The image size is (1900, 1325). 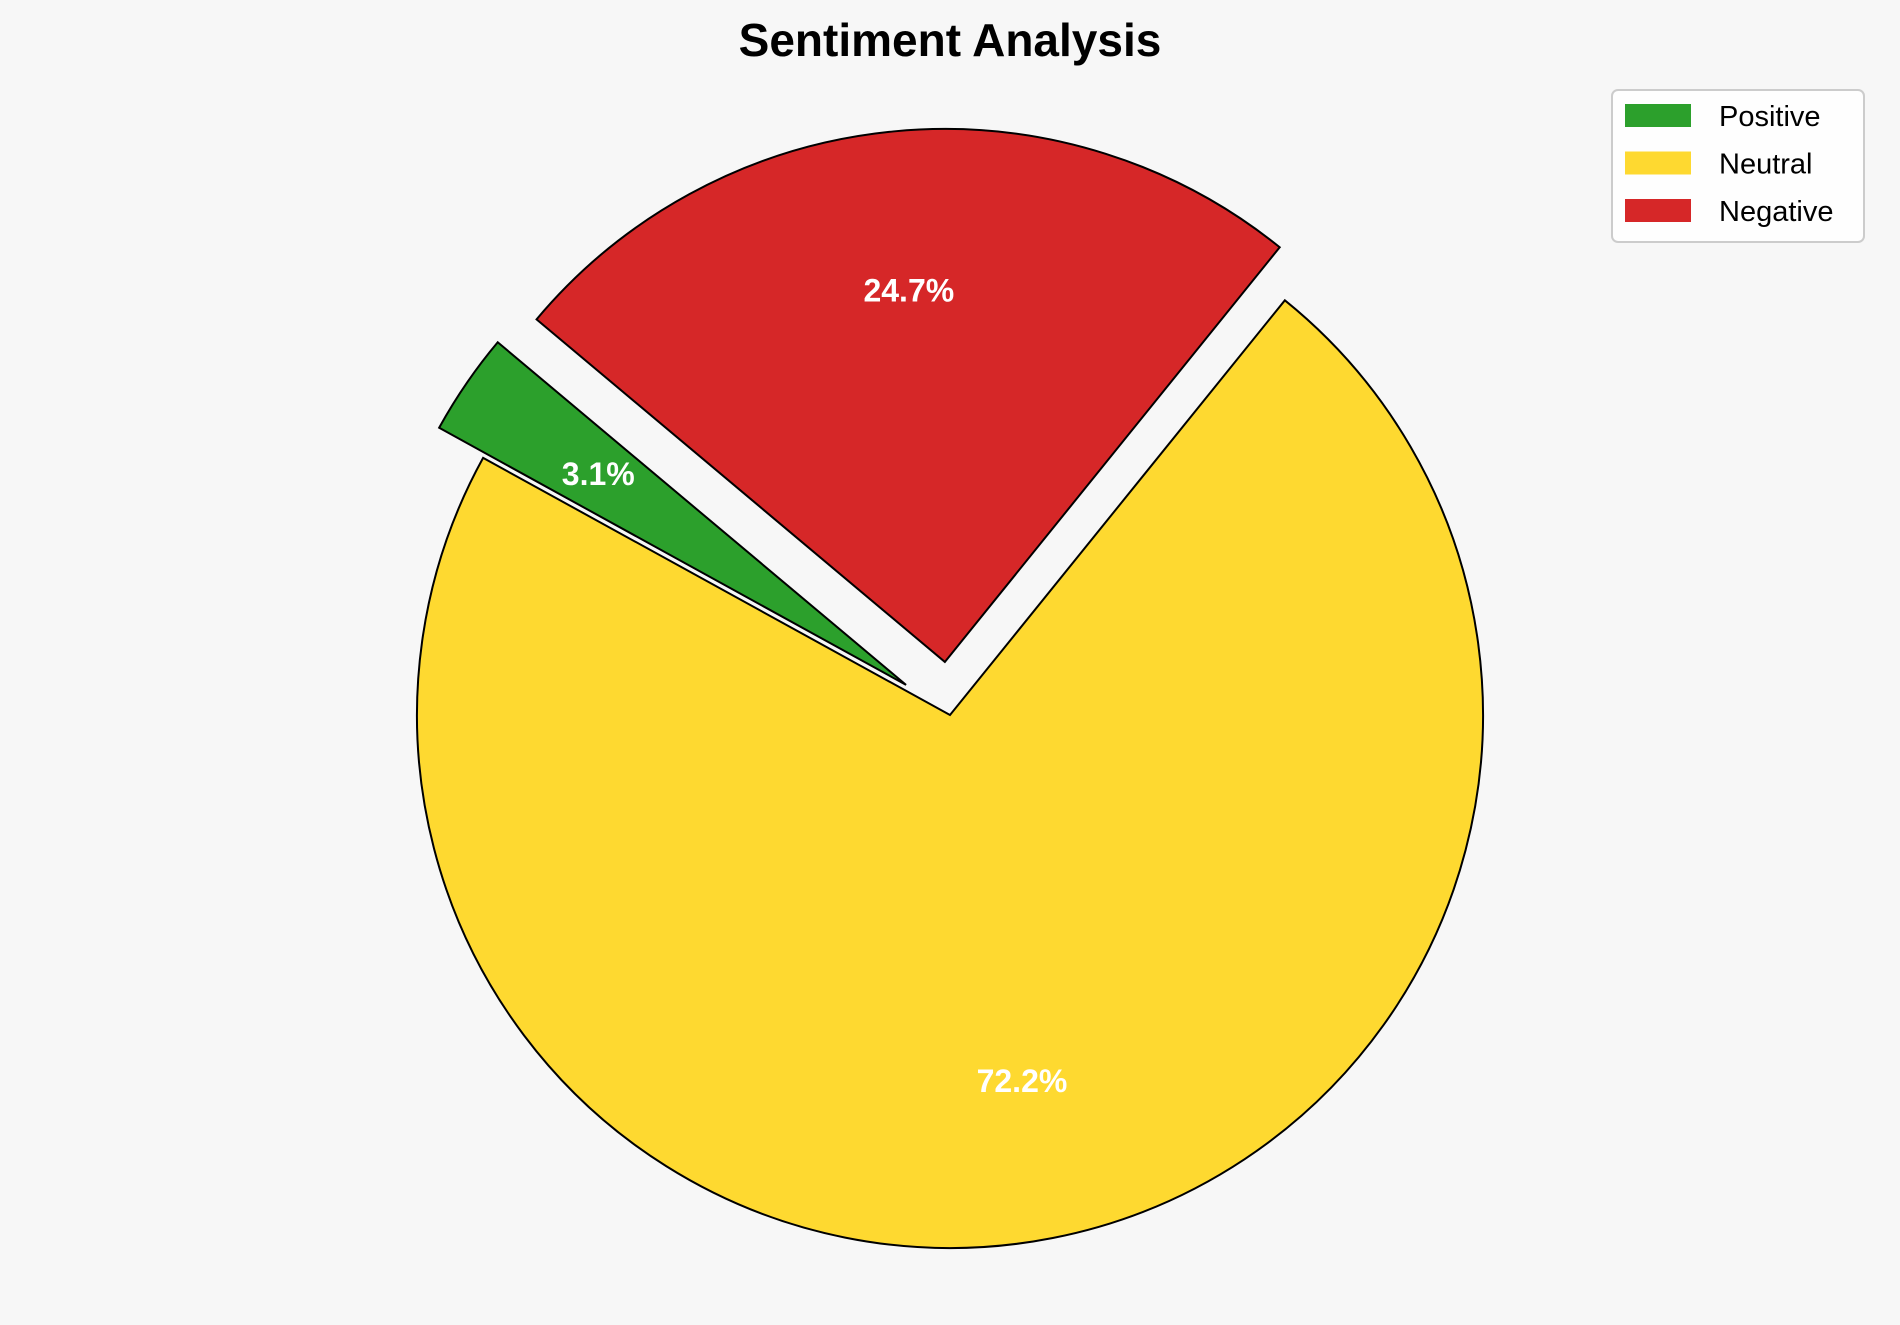 What do you see at coordinates (1766, 165) in the screenshot?
I see `legend-label-neutral: Neutral` at bounding box center [1766, 165].